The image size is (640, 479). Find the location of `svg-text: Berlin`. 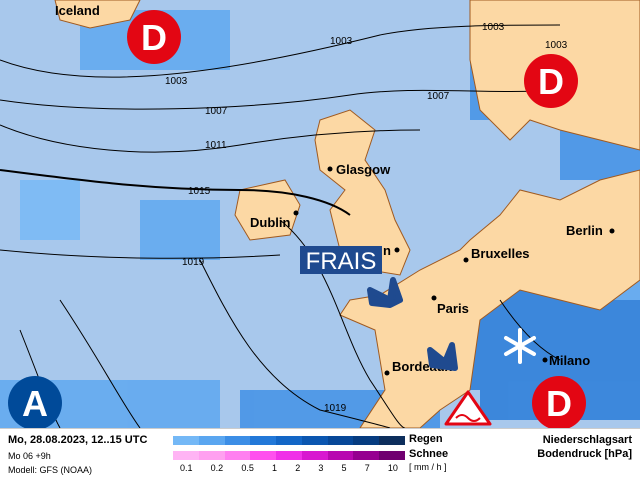

svg-text: Berlin is located at coordinates (584, 230).